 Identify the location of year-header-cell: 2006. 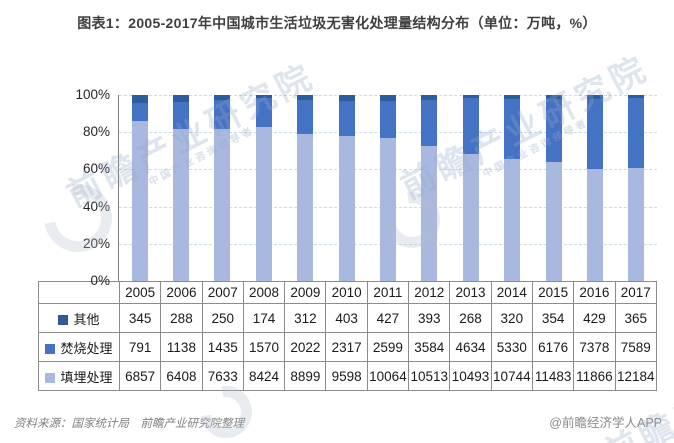
(181, 292).